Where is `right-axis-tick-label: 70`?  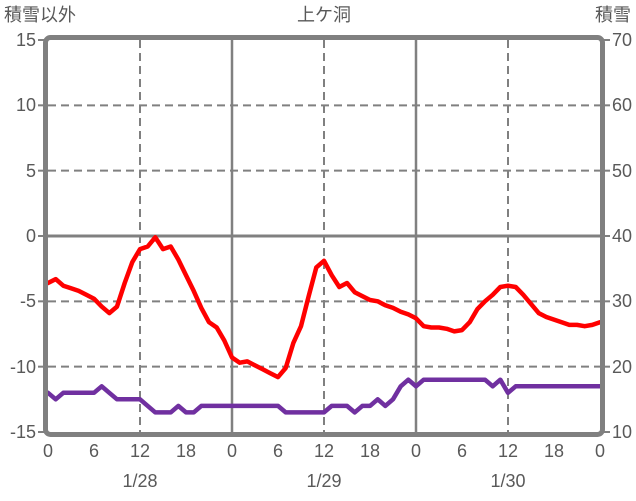 right-axis-tick-label: 70 is located at coordinates (622, 40).